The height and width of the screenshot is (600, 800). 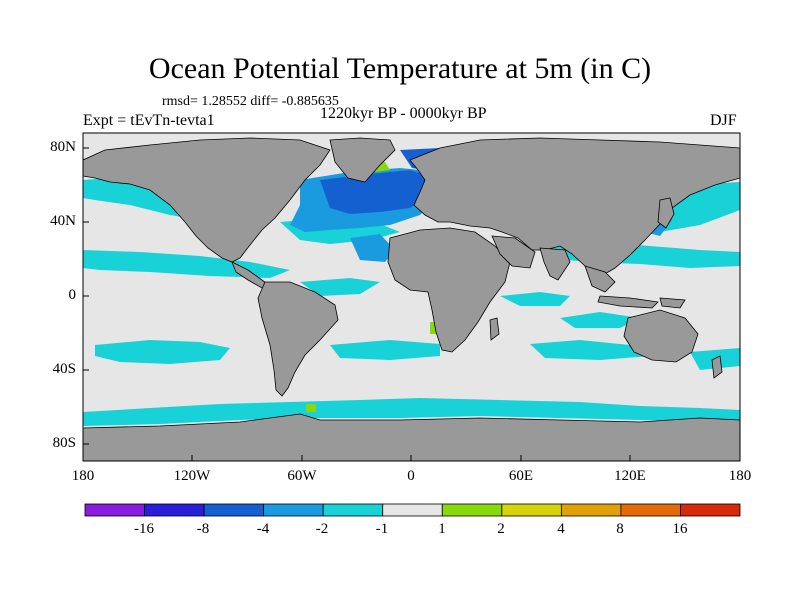 I want to click on new-guinea, so click(x=672, y=303).